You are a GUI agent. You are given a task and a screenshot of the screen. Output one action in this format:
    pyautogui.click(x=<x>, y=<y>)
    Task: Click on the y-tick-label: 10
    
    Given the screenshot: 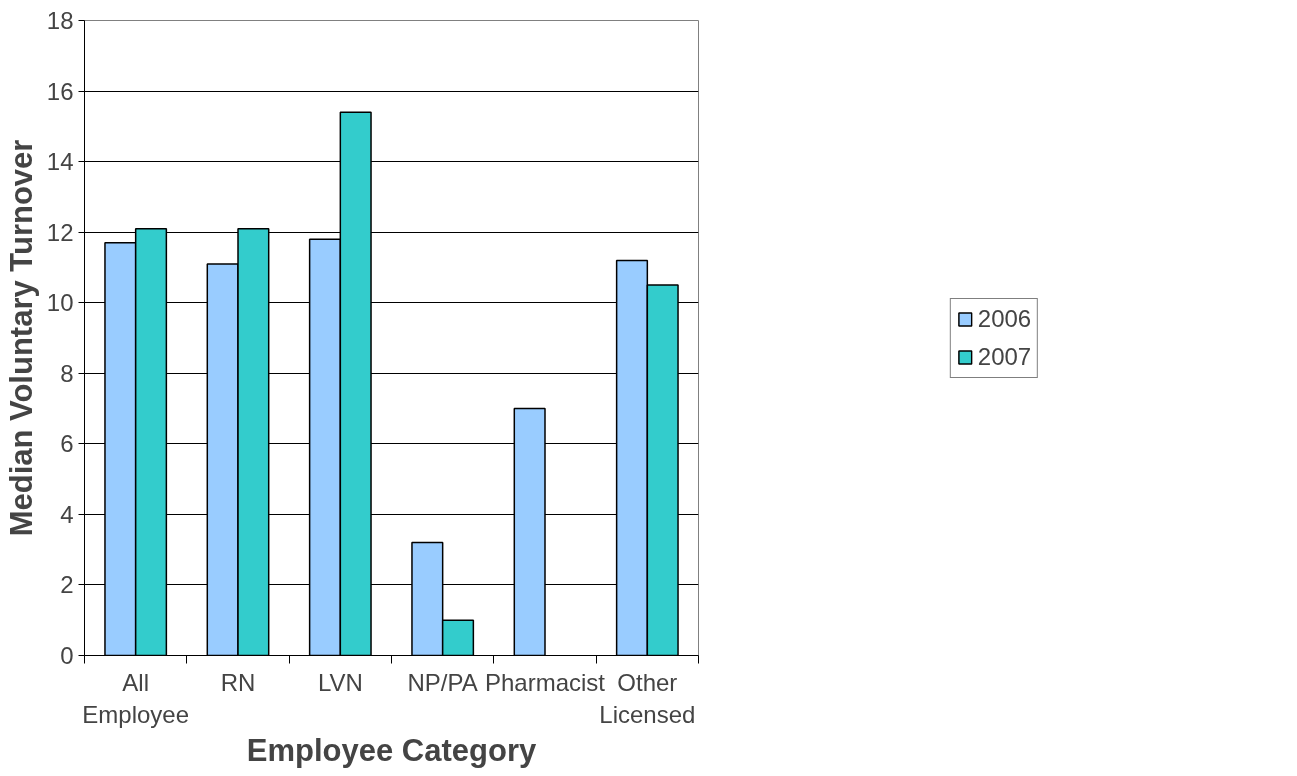 What is the action you would take?
    pyautogui.click(x=60, y=303)
    